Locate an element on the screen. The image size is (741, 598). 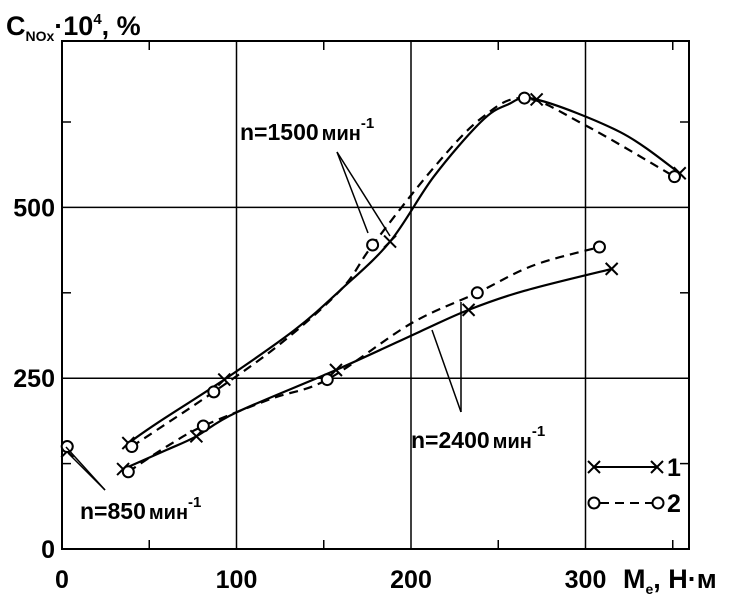
x-tick-label-0: 0 is located at coordinates (62, 580).